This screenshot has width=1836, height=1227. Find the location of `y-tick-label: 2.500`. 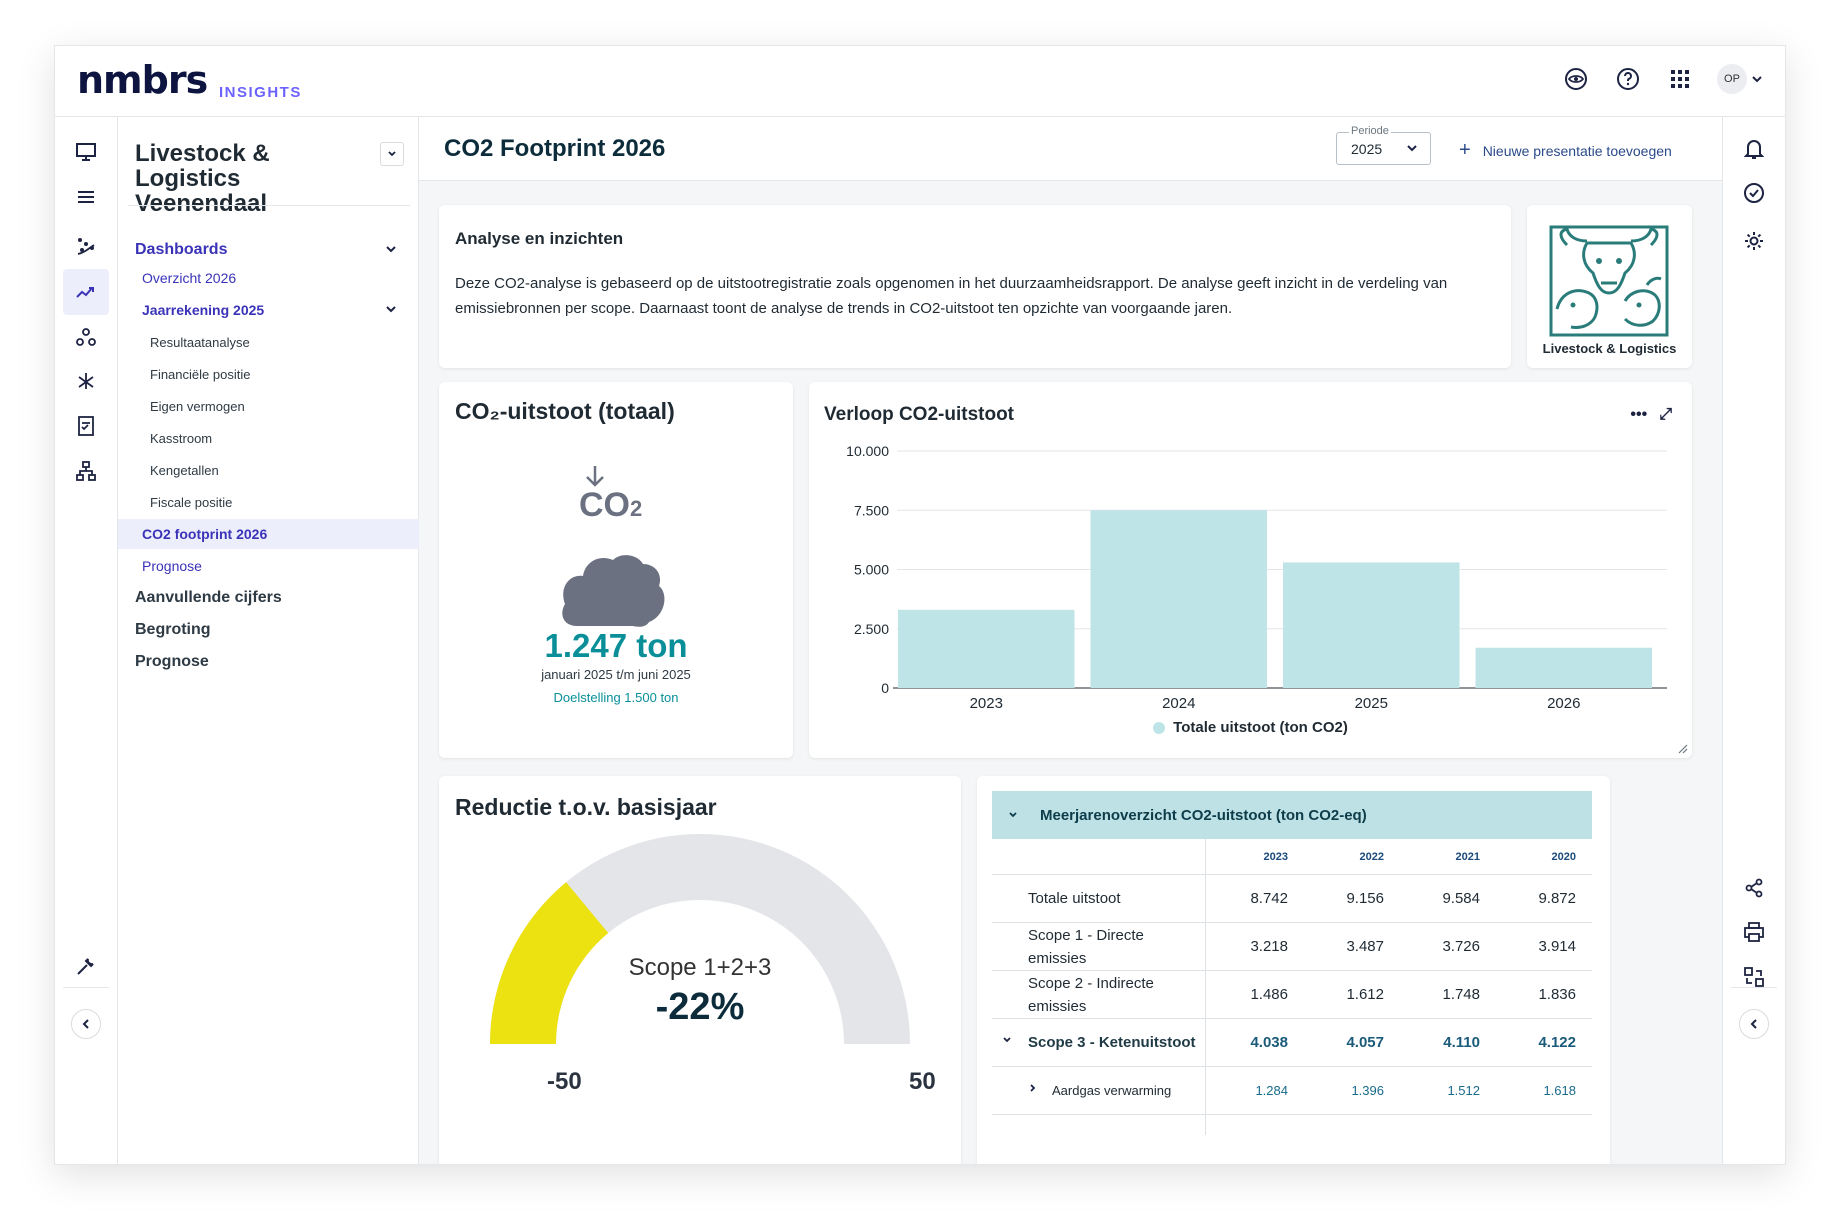

y-tick-label: 2.500 is located at coordinates (871, 629).